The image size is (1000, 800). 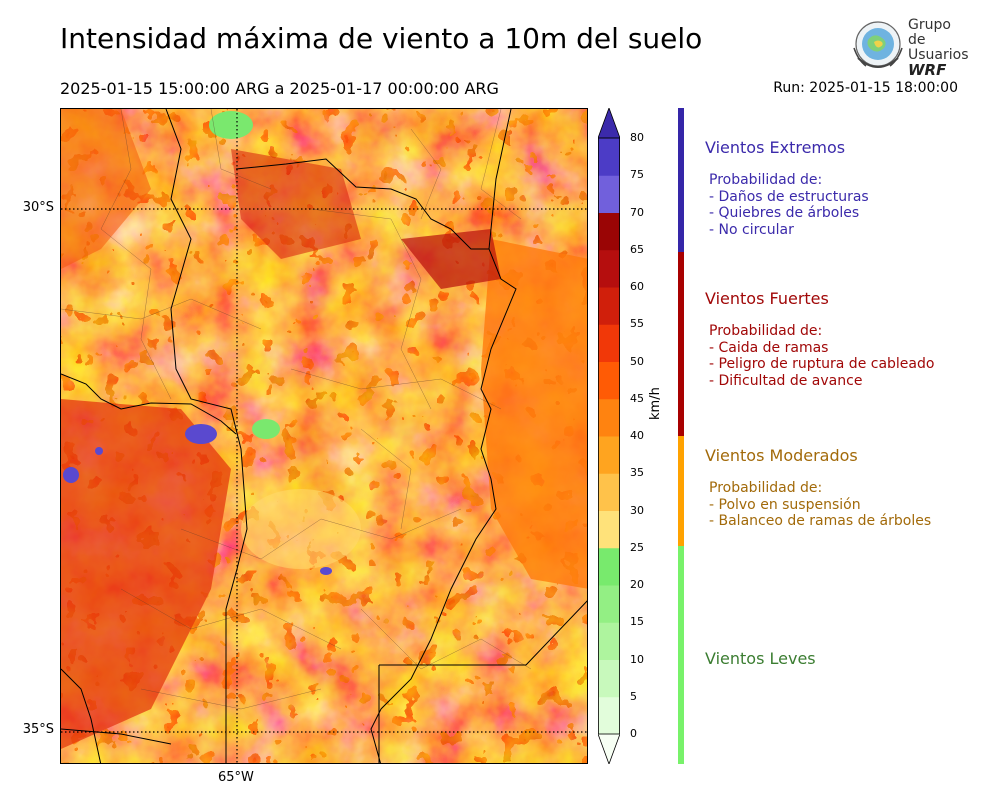 I want to click on cat-extreme-line: Probabilidad de:, so click(x=766, y=180).